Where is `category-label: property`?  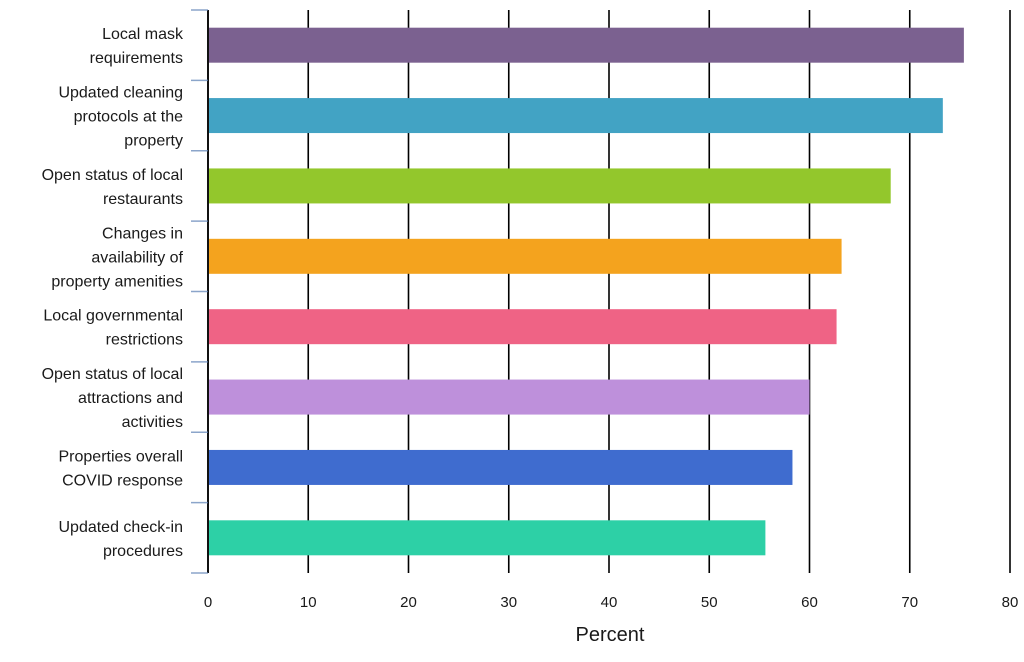 category-label: property is located at coordinates (153, 141).